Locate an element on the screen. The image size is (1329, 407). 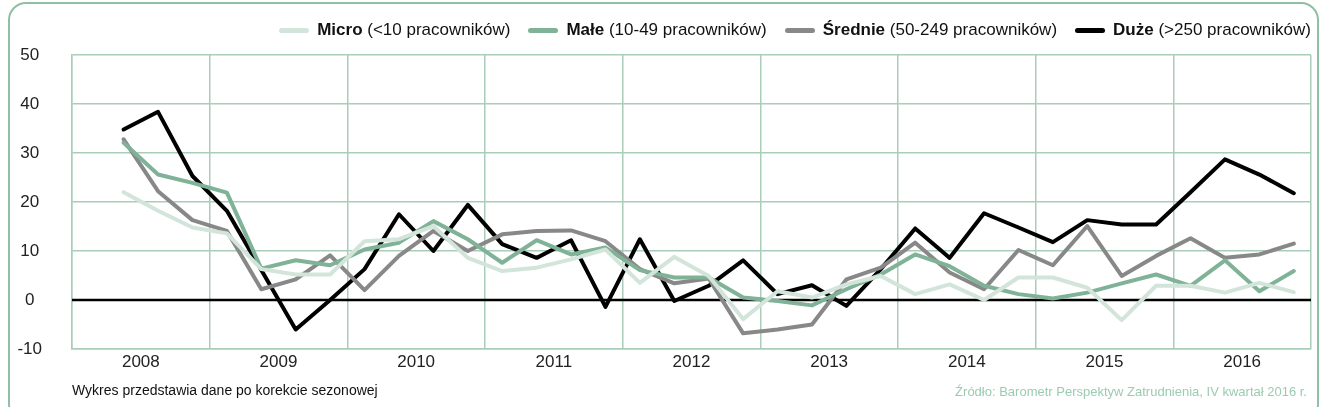
legend-label: Średnie (50-249 pracowników) is located at coordinates (940, 30).